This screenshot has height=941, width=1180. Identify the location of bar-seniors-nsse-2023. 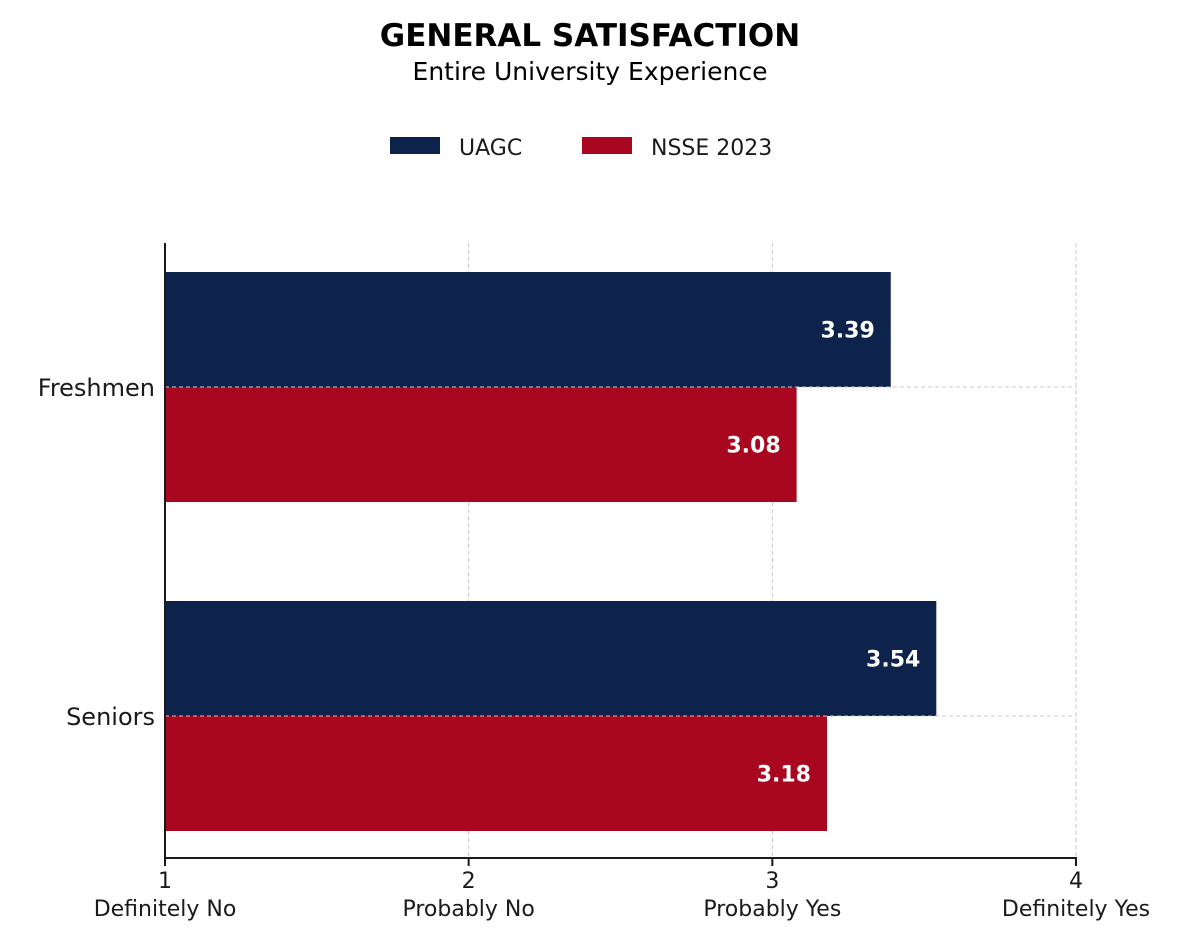
(496, 773).